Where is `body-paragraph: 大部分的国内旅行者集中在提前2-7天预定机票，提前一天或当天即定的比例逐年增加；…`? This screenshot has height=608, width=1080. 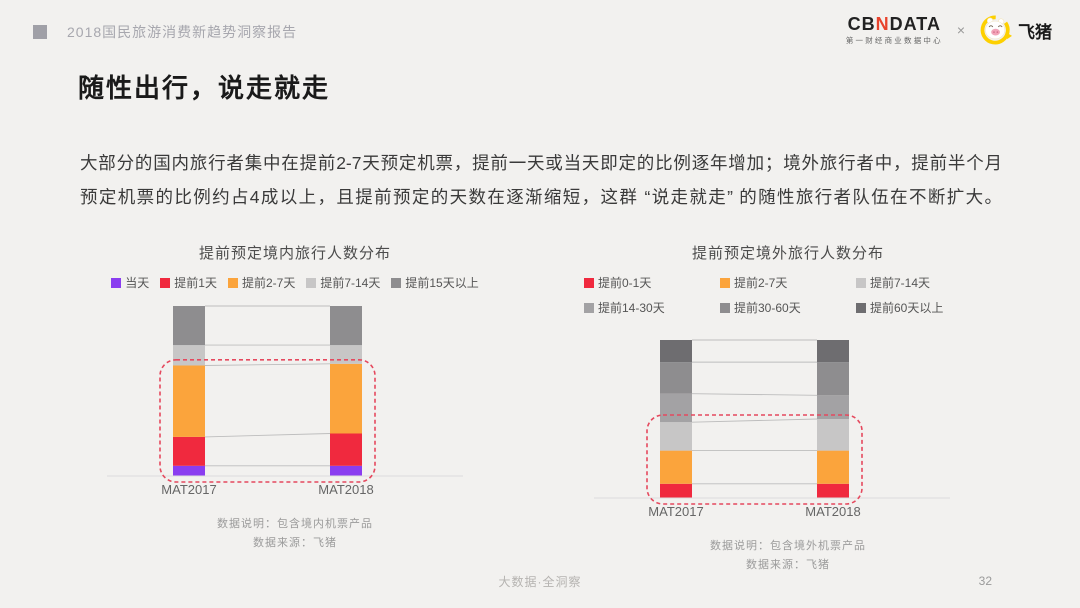
body-paragraph: 大部分的国内旅行者集中在提前2-7天预定机票，提前一天或当天即定的比例逐年增加；… is located at coordinates (541, 180).